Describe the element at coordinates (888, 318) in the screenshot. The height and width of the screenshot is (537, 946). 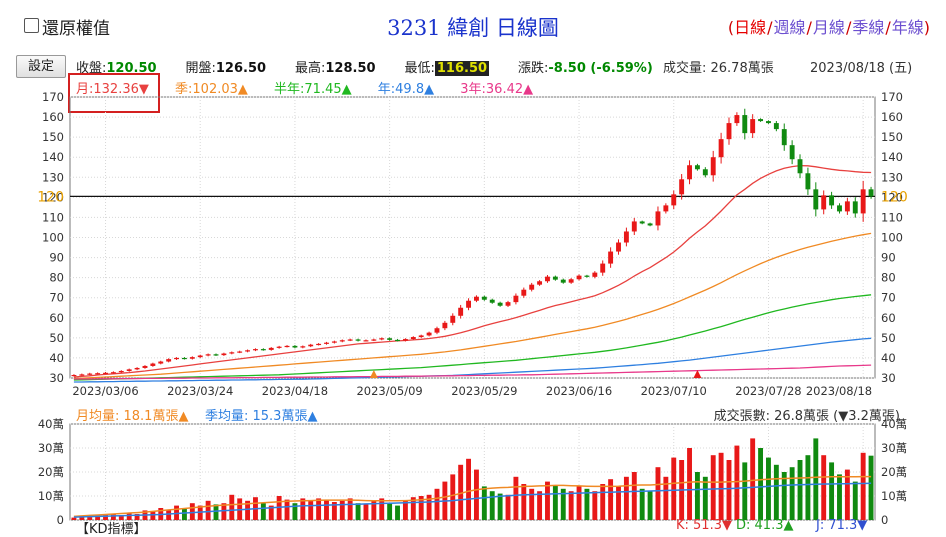
I see `price-tick-label-right: 60` at that location.